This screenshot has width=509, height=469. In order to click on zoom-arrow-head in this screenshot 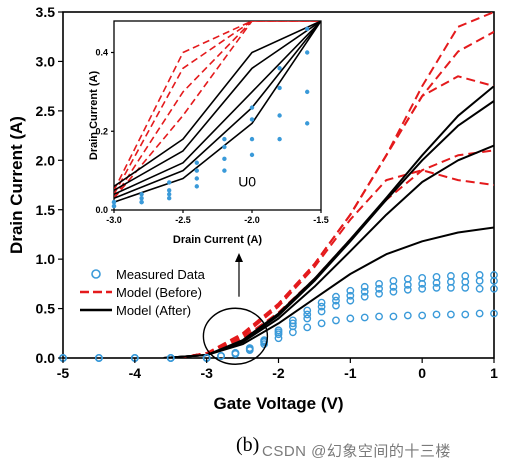, I will do `click(238, 257)`.